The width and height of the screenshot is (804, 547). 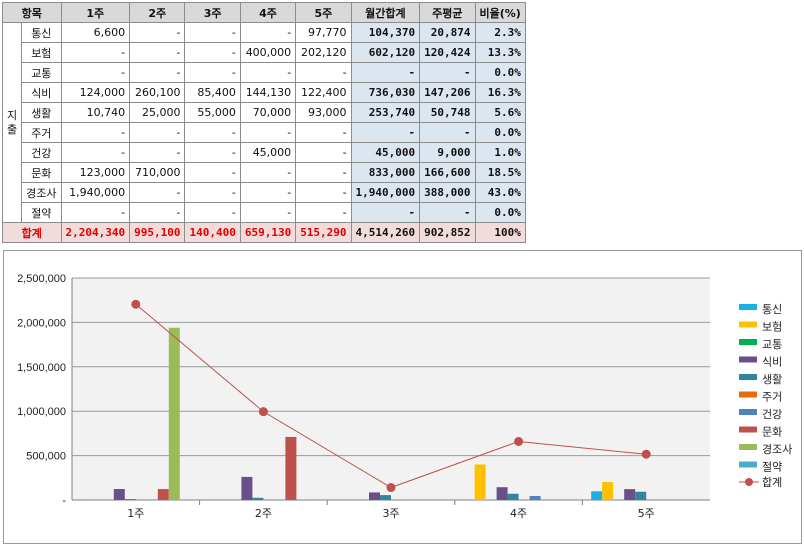 I want to click on header-week-5: 5주, so click(x=323, y=12).